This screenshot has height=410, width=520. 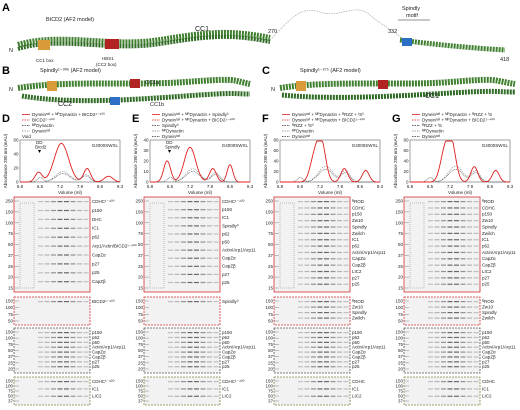 I want to click on mw-marker: 50, so click(x=401, y=321).